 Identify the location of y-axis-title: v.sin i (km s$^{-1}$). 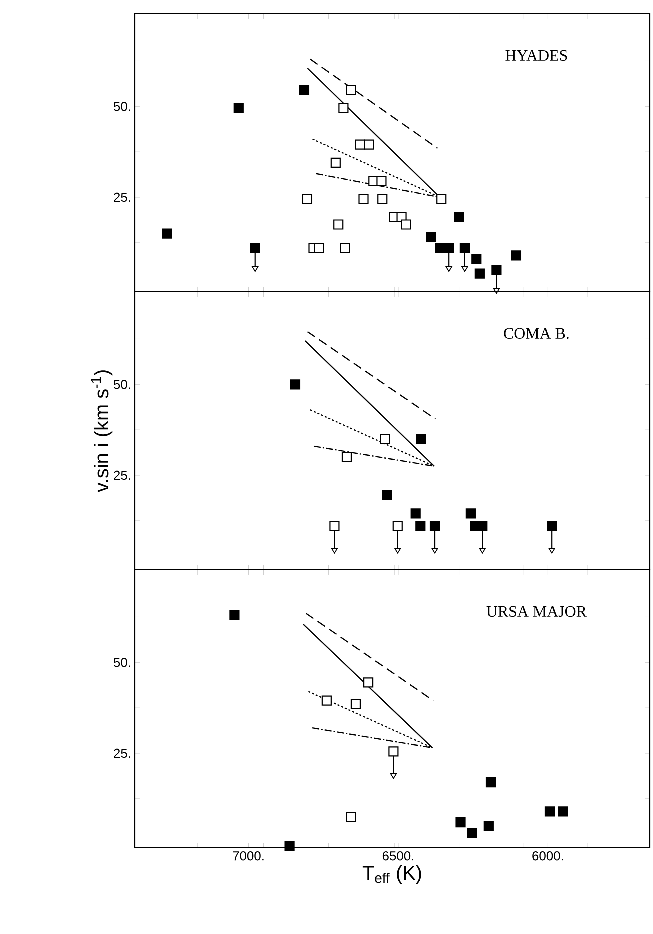
(102, 431).